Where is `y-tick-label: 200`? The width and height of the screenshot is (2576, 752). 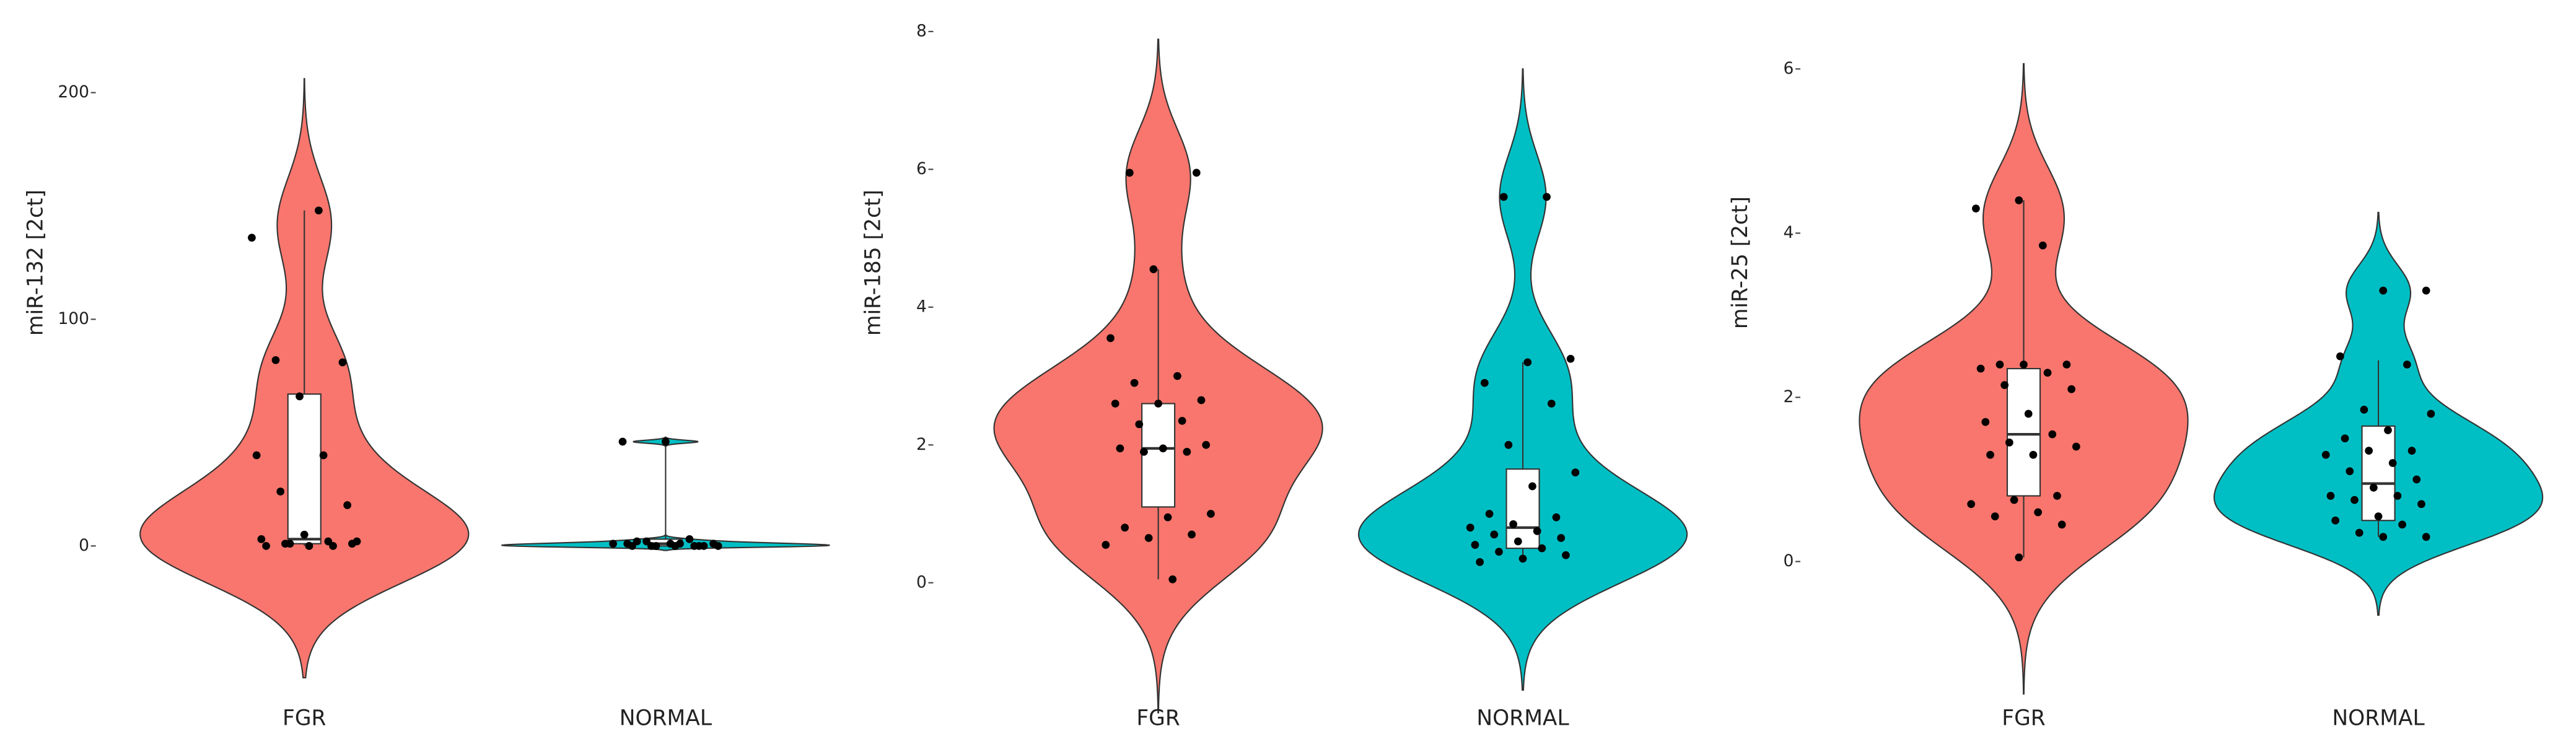 y-tick-label: 200 is located at coordinates (73, 92).